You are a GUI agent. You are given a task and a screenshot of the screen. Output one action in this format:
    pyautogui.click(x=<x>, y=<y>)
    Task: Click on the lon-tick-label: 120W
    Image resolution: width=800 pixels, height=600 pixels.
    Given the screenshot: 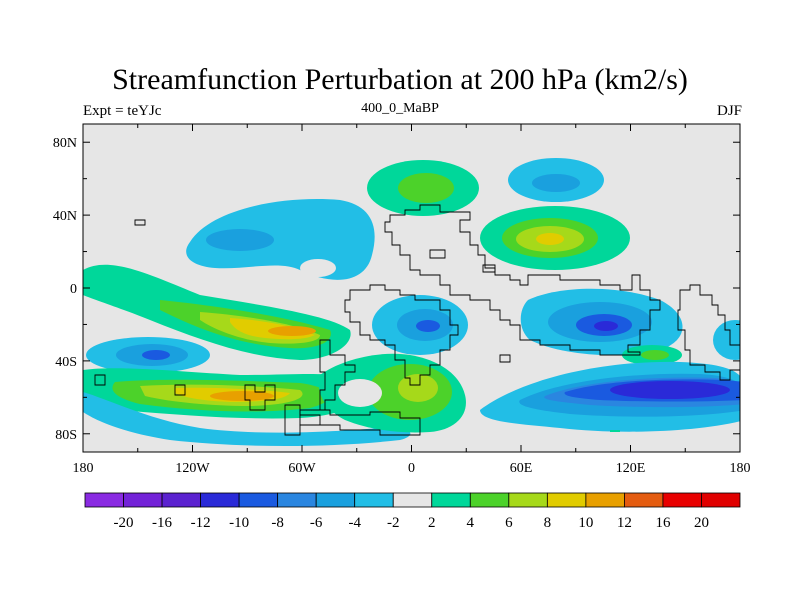 What is the action you would take?
    pyautogui.click(x=192, y=468)
    